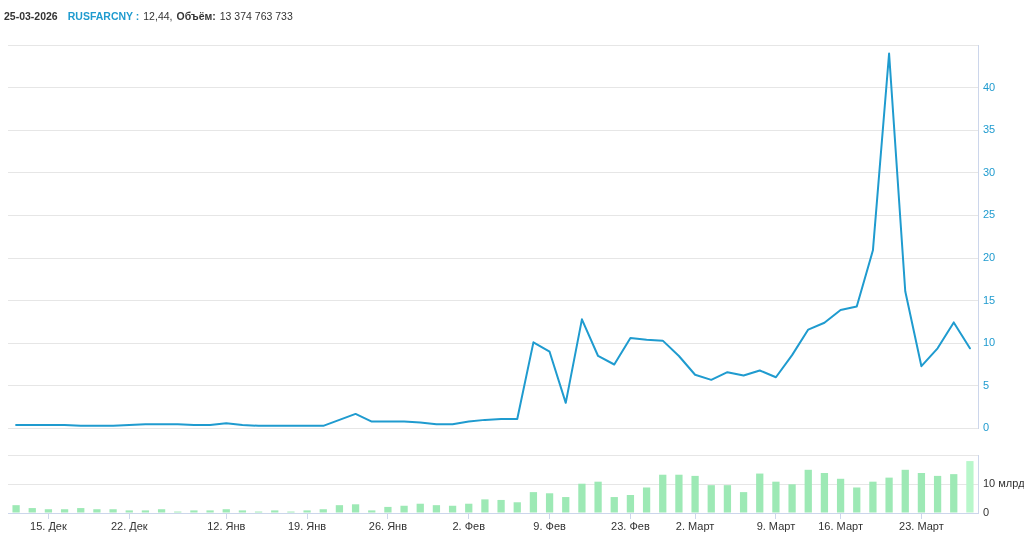 The width and height of the screenshot is (1024, 534). I want to click on text: 13 374 763 733, so click(256, 16).